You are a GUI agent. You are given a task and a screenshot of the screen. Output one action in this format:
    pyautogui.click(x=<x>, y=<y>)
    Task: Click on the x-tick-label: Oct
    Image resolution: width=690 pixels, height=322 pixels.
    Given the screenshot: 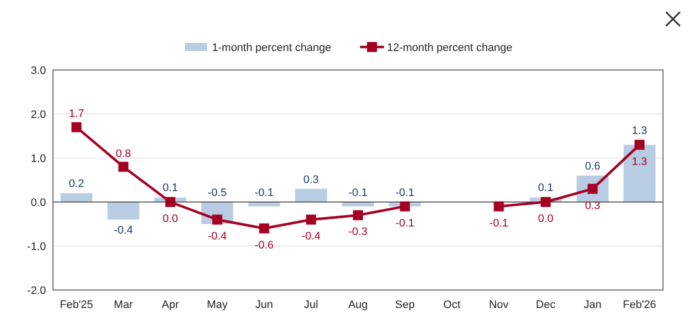 What is the action you would take?
    pyautogui.click(x=451, y=305)
    